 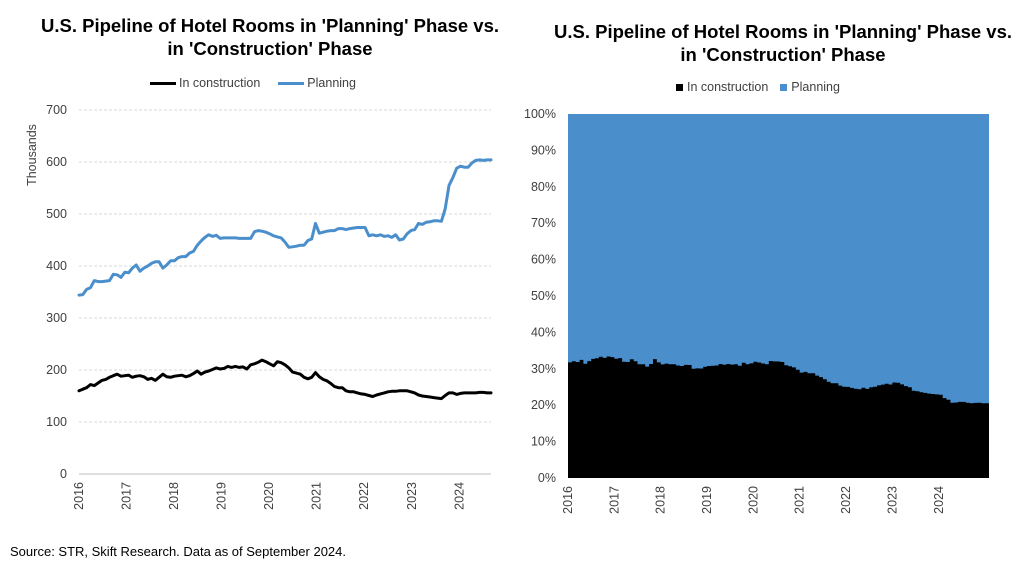 What do you see at coordinates (679, 87) in the screenshot?
I see `legend-swatch-construction-share` at bounding box center [679, 87].